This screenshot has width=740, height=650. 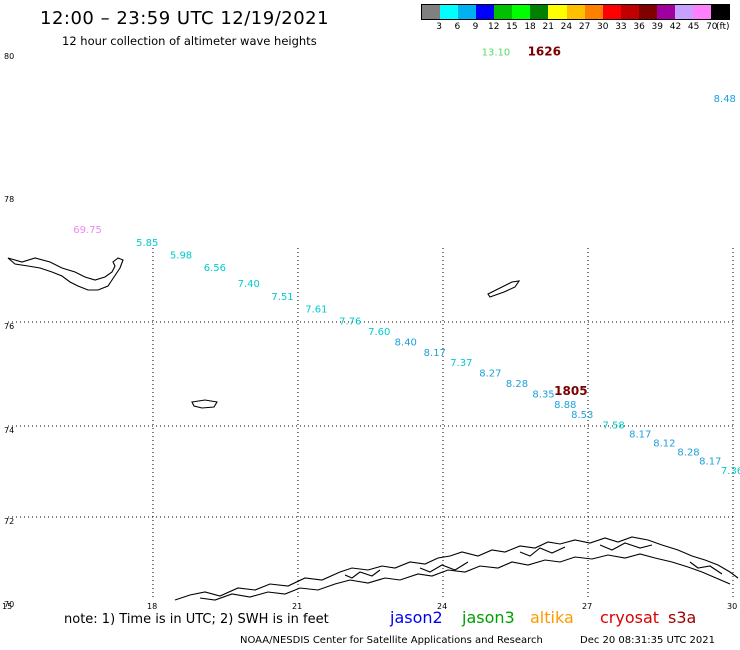 What do you see at coordinates (723, 27) in the screenshot?
I see `legend-unit: (ft)` at bounding box center [723, 27].